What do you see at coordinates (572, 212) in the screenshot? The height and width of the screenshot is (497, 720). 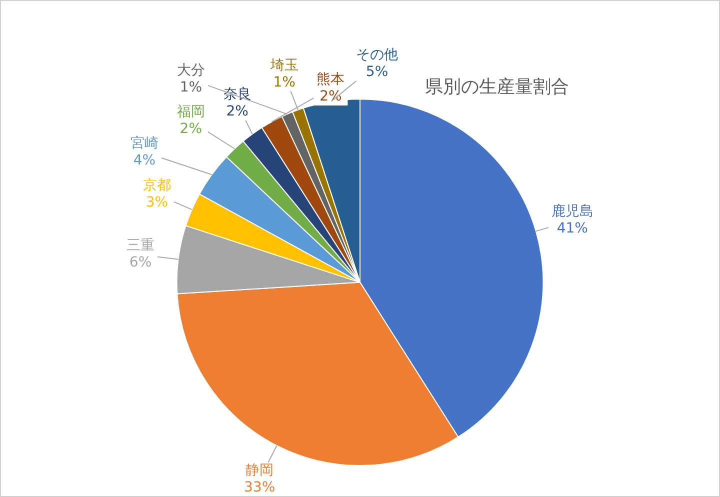 I see `slice-label: 鹿児島` at bounding box center [572, 212].